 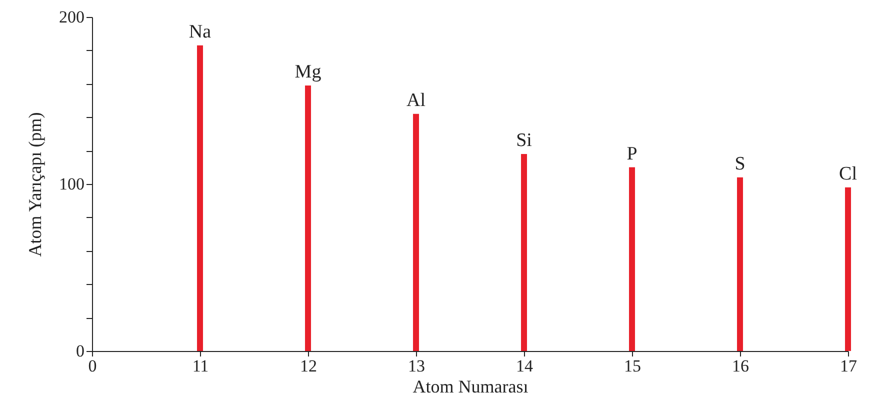 What do you see at coordinates (416, 100) in the screenshot?
I see `annotation: Al` at bounding box center [416, 100].